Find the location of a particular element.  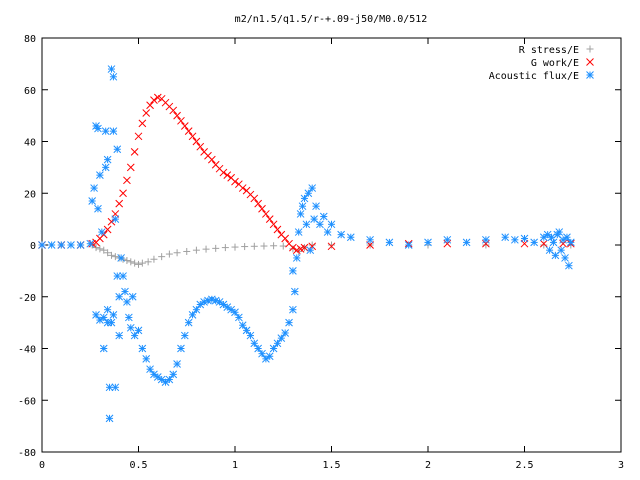

y-tick-label: -40 is located at coordinates (27, 350).